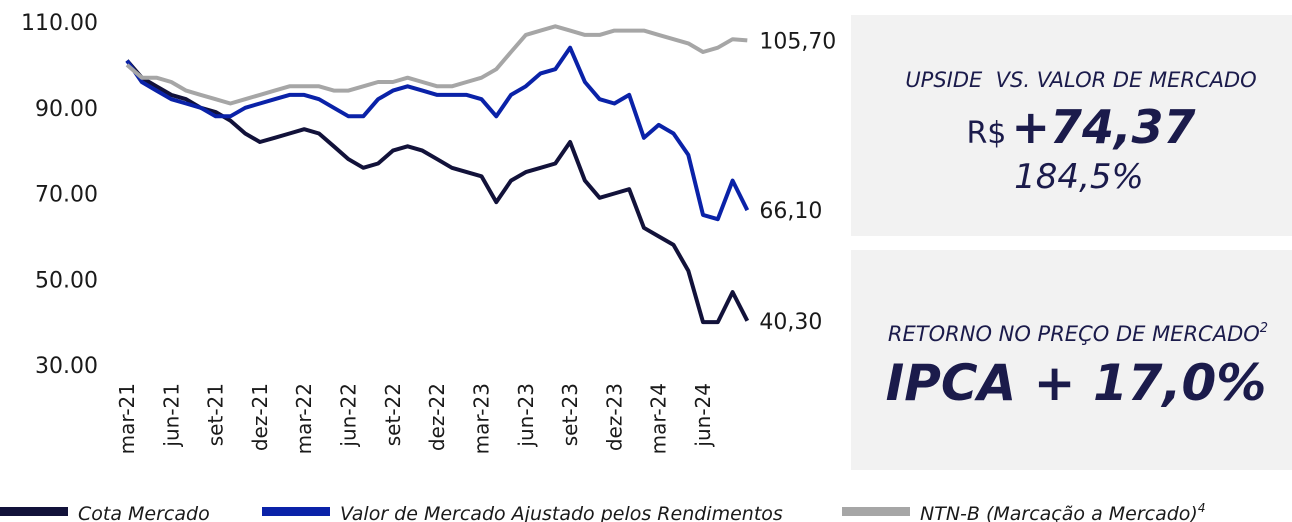 The height and width of the screenshot is (522, 1292). I want to click on footnote: 4, so click(1202, 508).